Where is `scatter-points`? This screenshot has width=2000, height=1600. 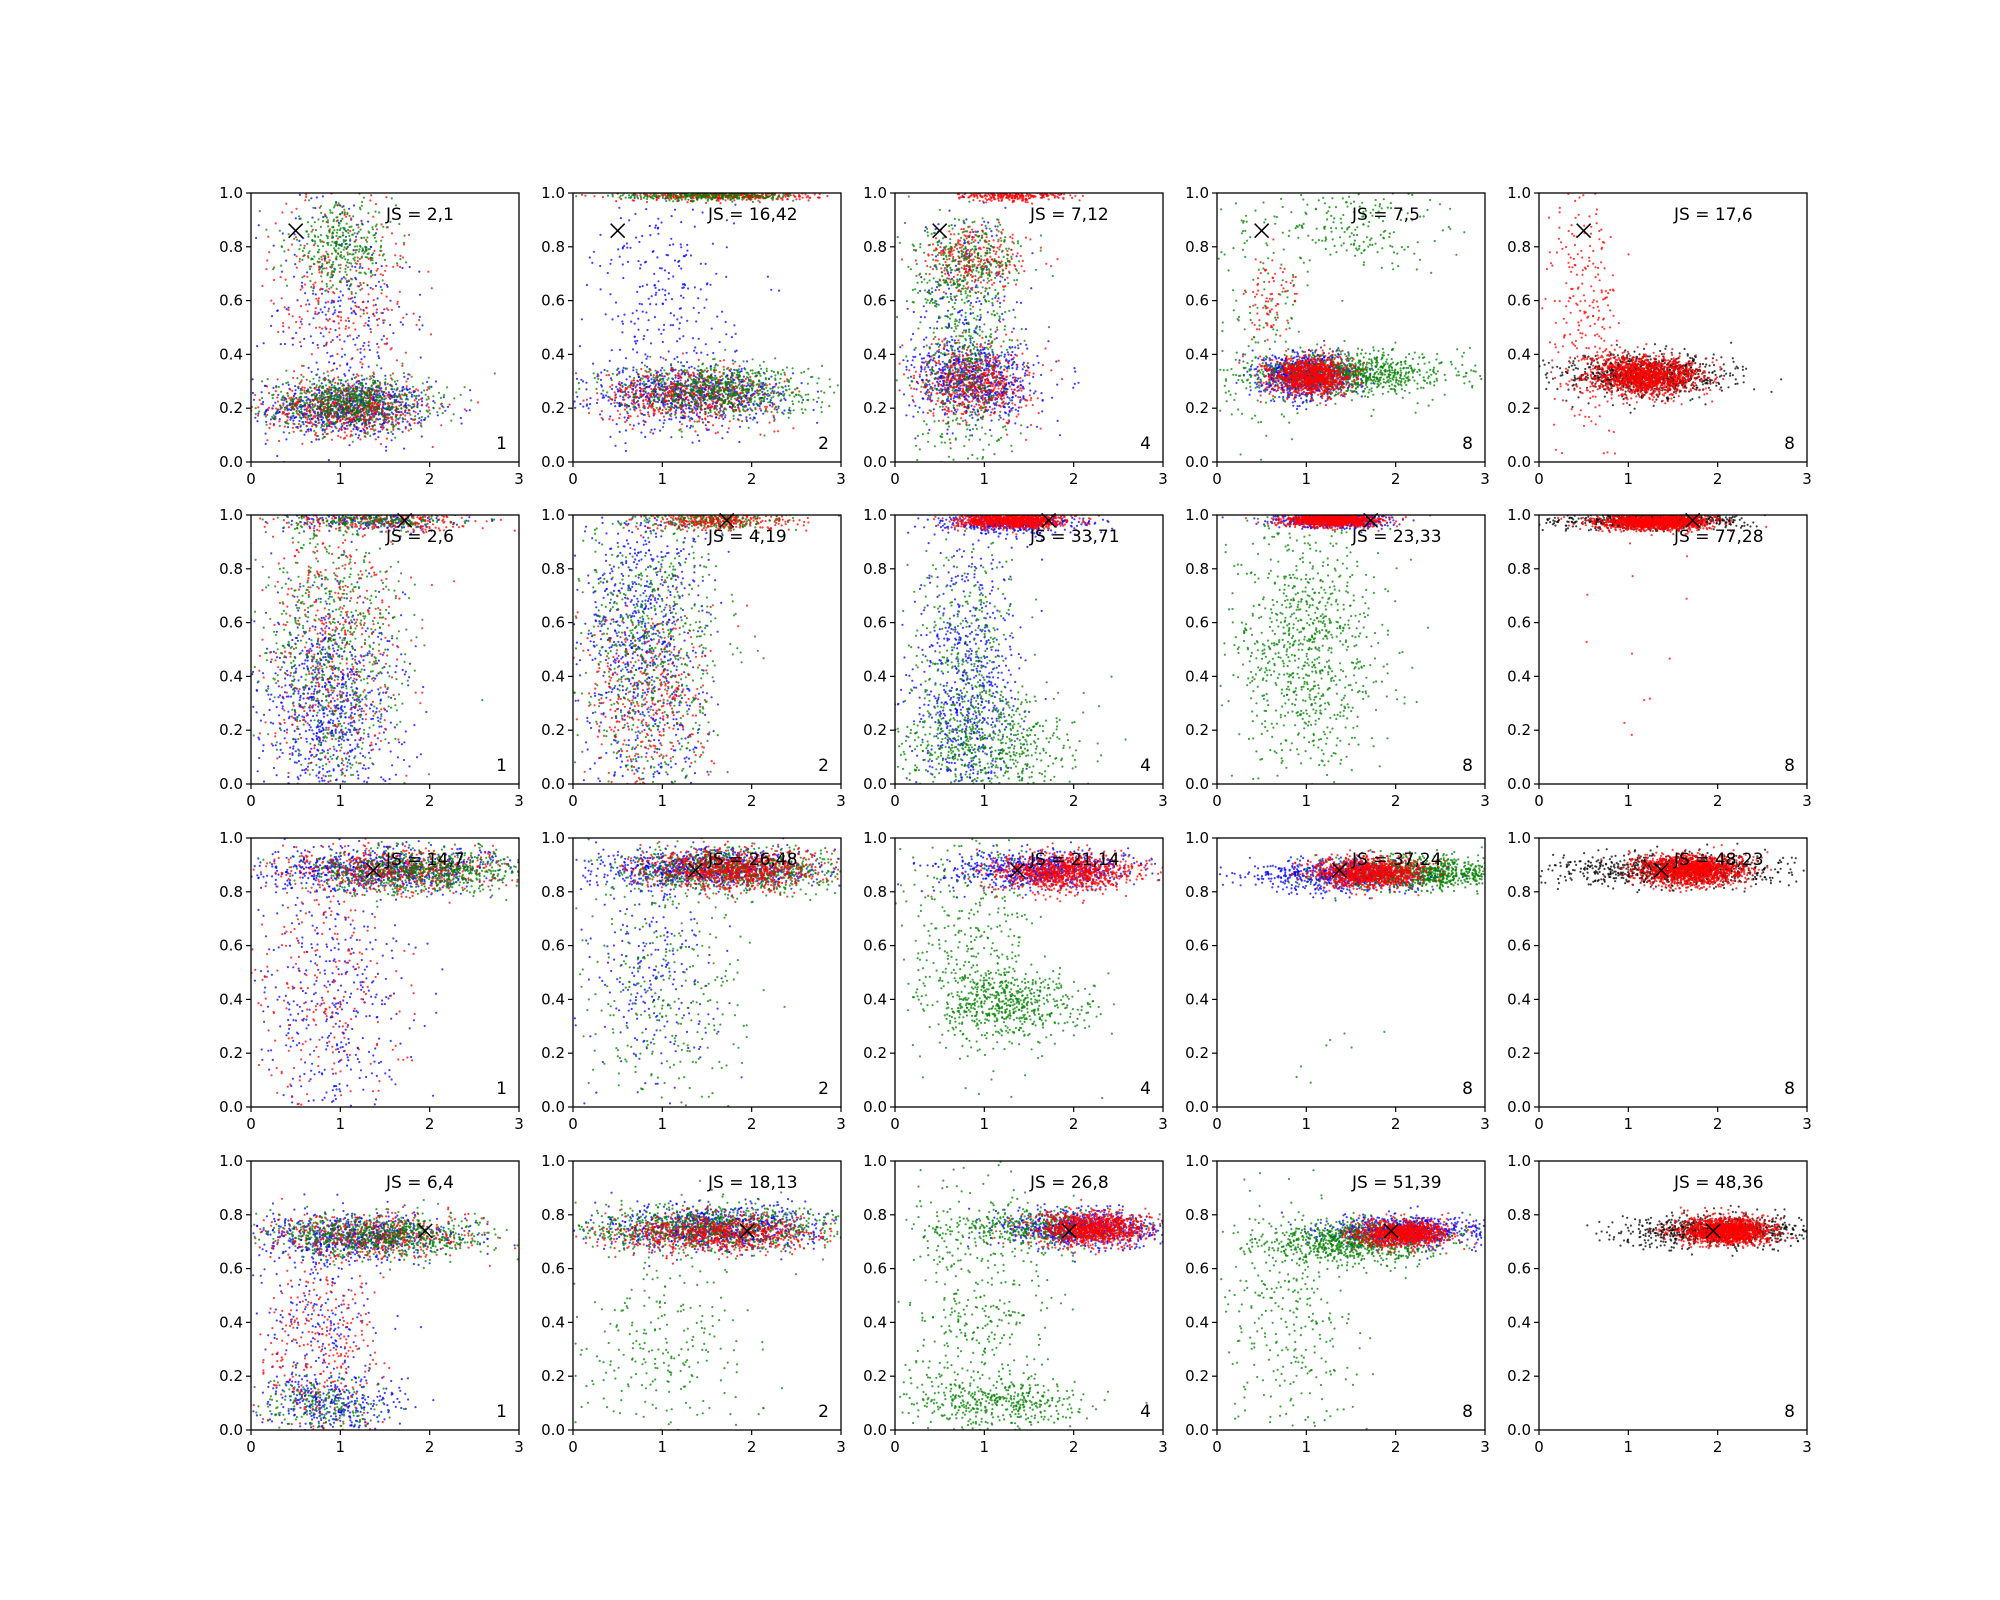
scatter-points is located at coordinates (373, 327).